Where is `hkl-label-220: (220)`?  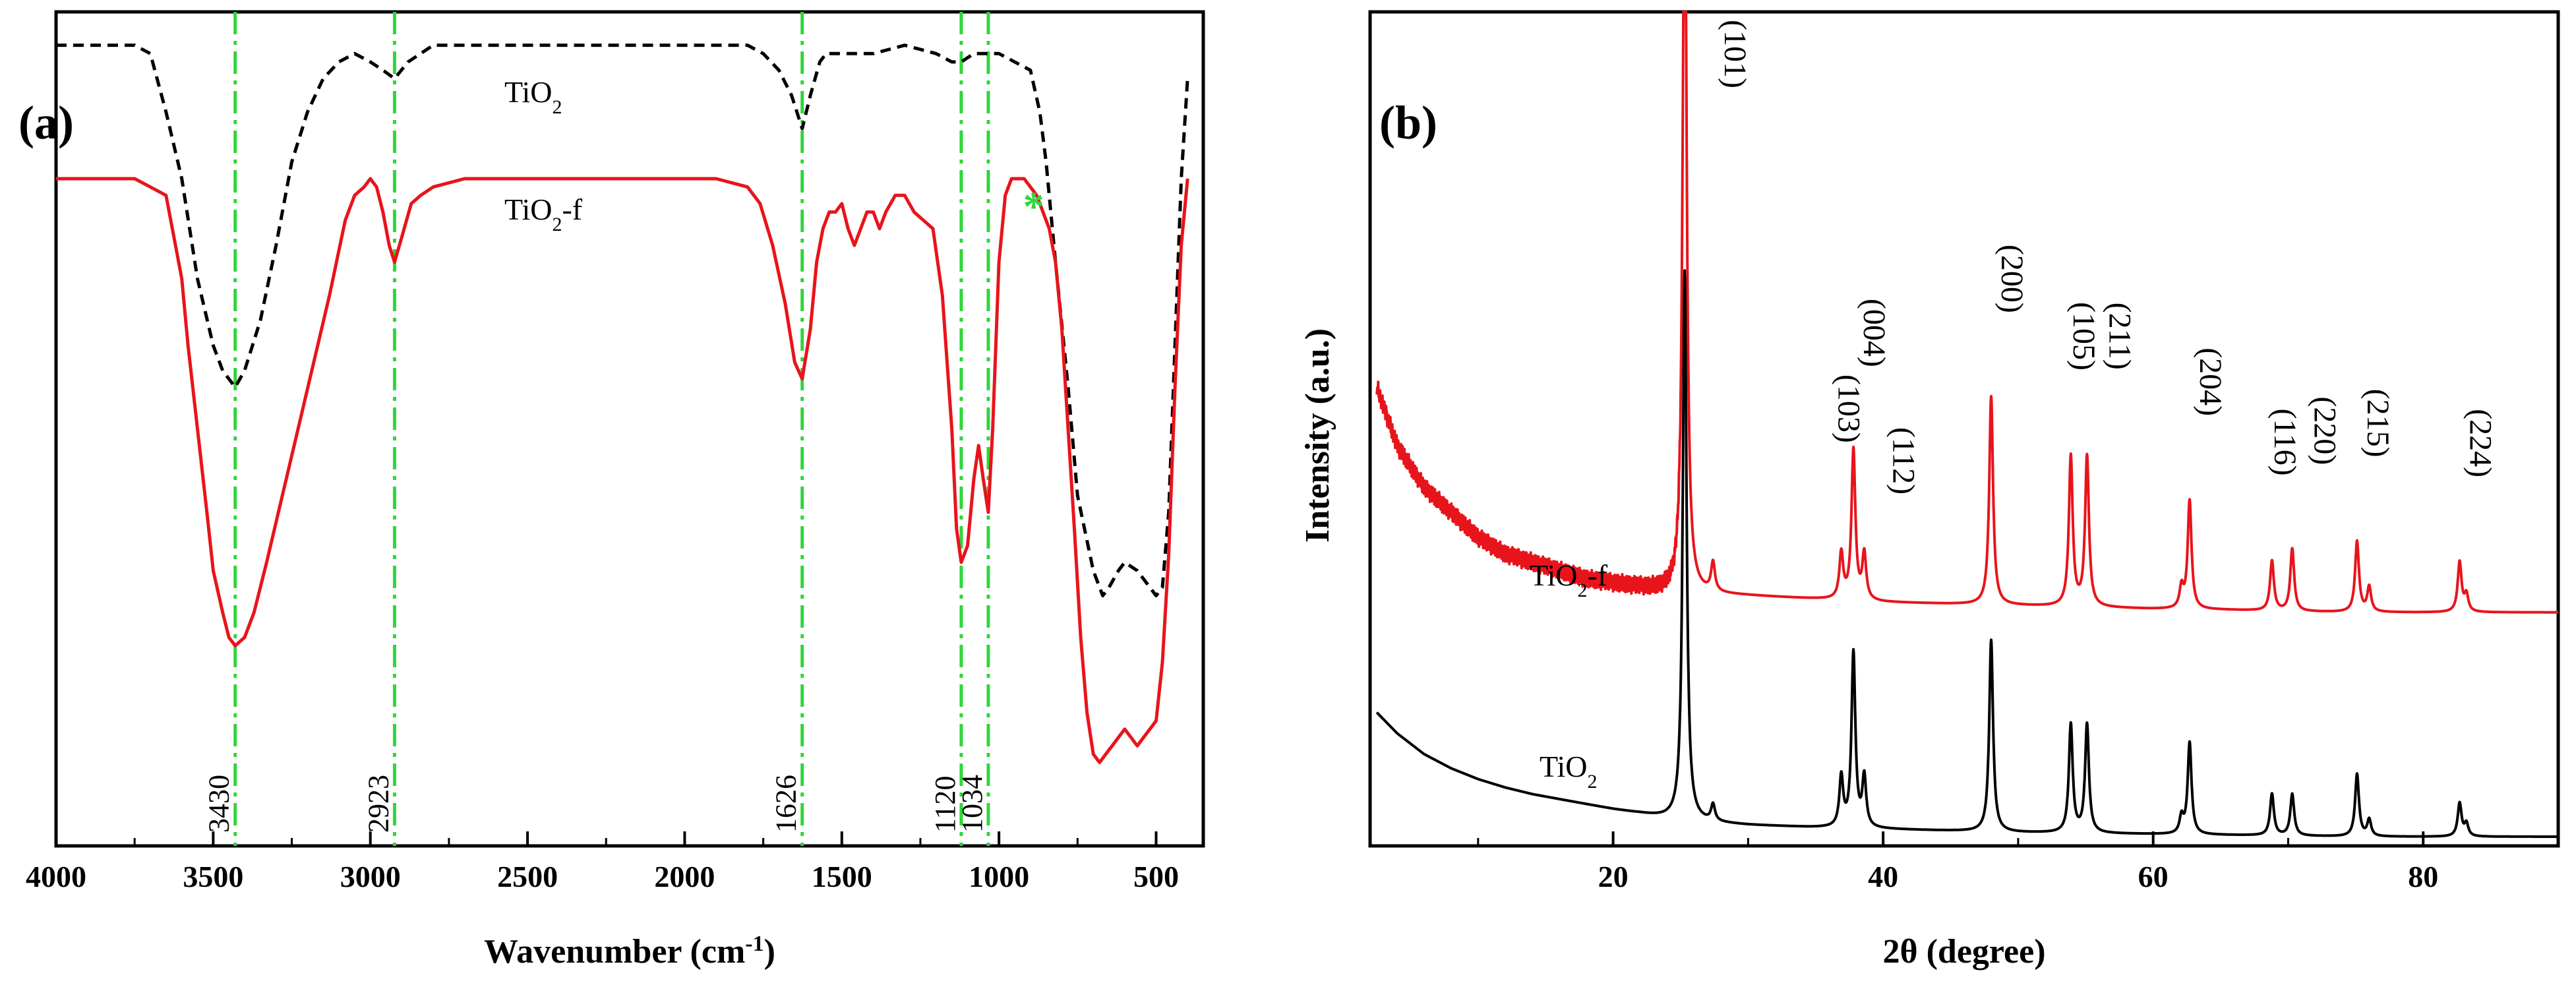
hkl-label-220: (220) is located at coordinates (2325, 430).